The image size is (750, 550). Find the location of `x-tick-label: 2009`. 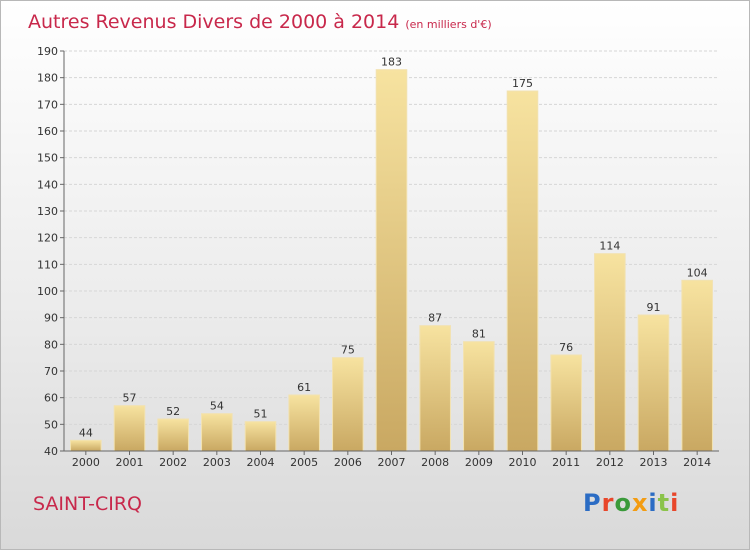

x-tick-label: 2009 is located at coordinates (479, 462).